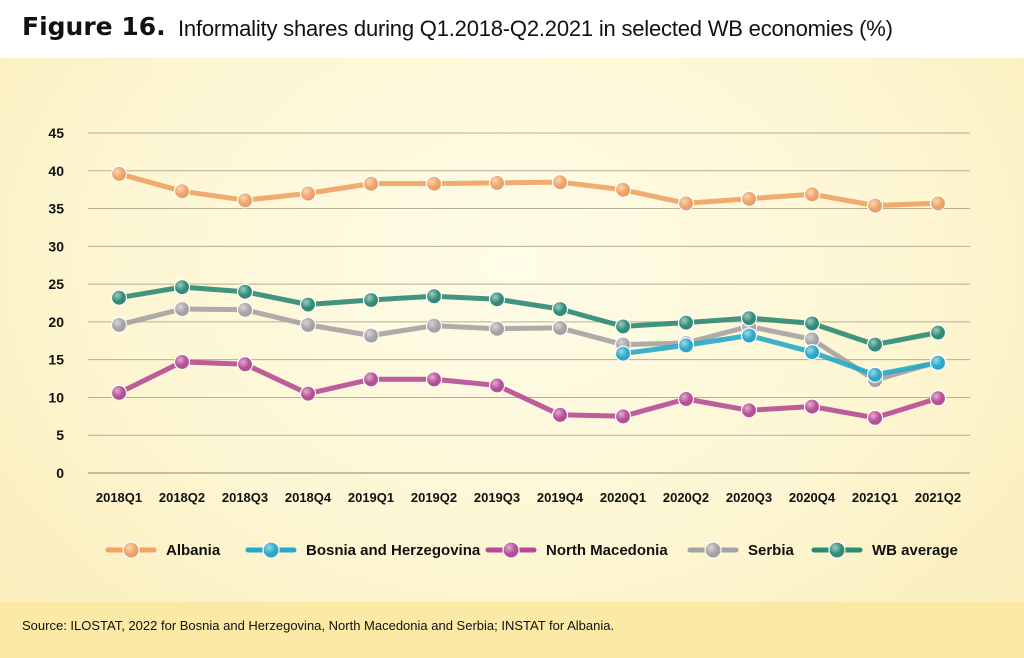  What do you see at coordinates (780, 355) in the screenshot?
I see `series-line-bosnia-and-herzegovina` at bounding box center [780, 355].